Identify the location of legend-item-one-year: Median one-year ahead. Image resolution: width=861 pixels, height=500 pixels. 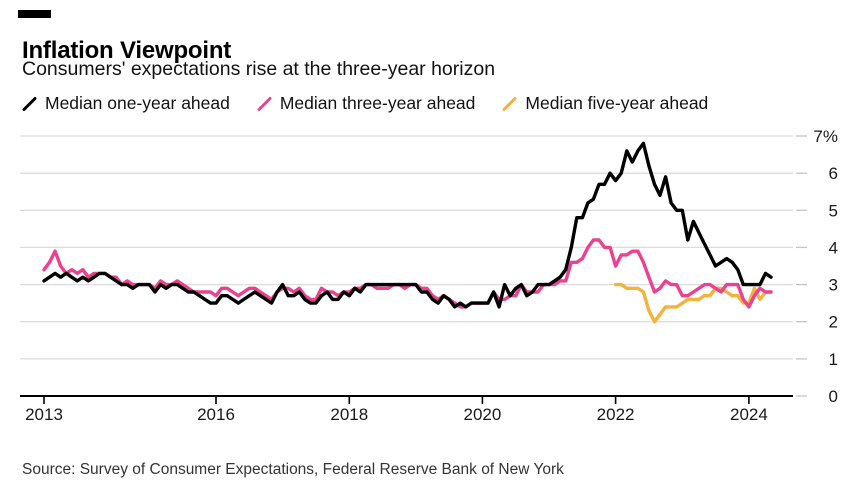
(125, 103).